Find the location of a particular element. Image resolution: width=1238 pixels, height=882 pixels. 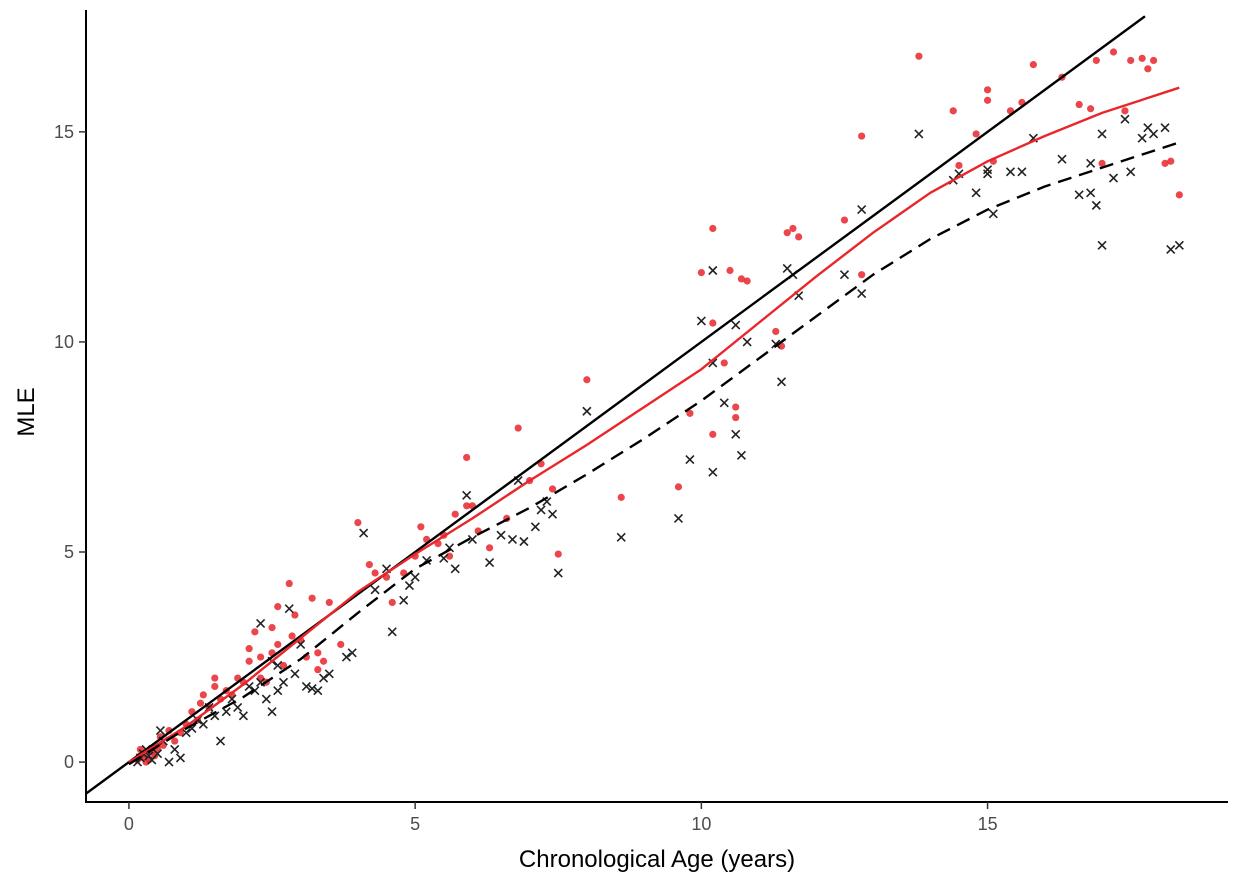

y-tick-label: 0 is located at coordinates (69, 762).